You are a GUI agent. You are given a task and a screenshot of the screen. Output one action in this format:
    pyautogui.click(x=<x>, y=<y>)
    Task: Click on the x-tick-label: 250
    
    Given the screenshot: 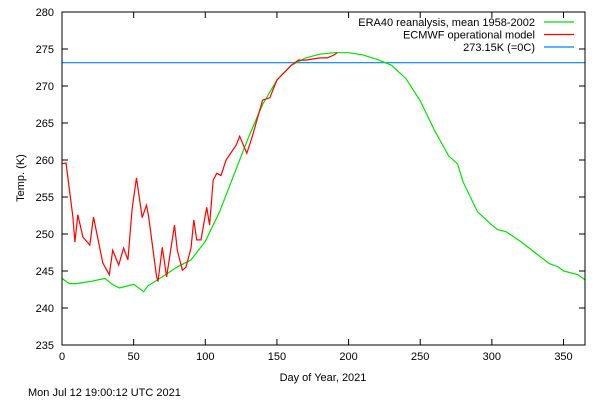 What is the action you would take?
    pyautogui.click(x=420, y=357)
    